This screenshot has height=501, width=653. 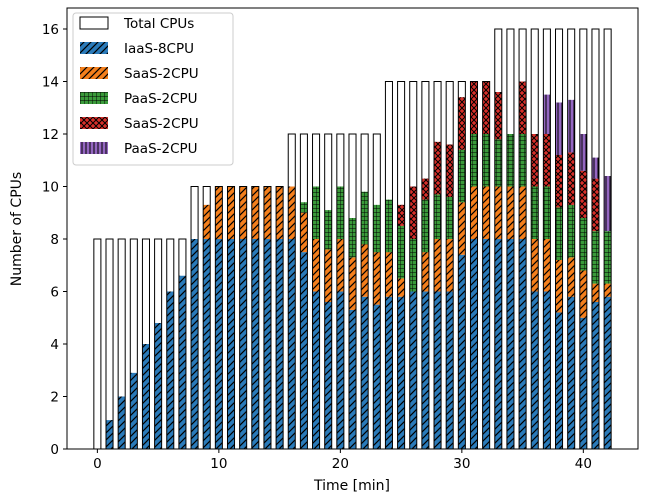 I want to click on y-tick-label: 0, so click(x=54, y=450).